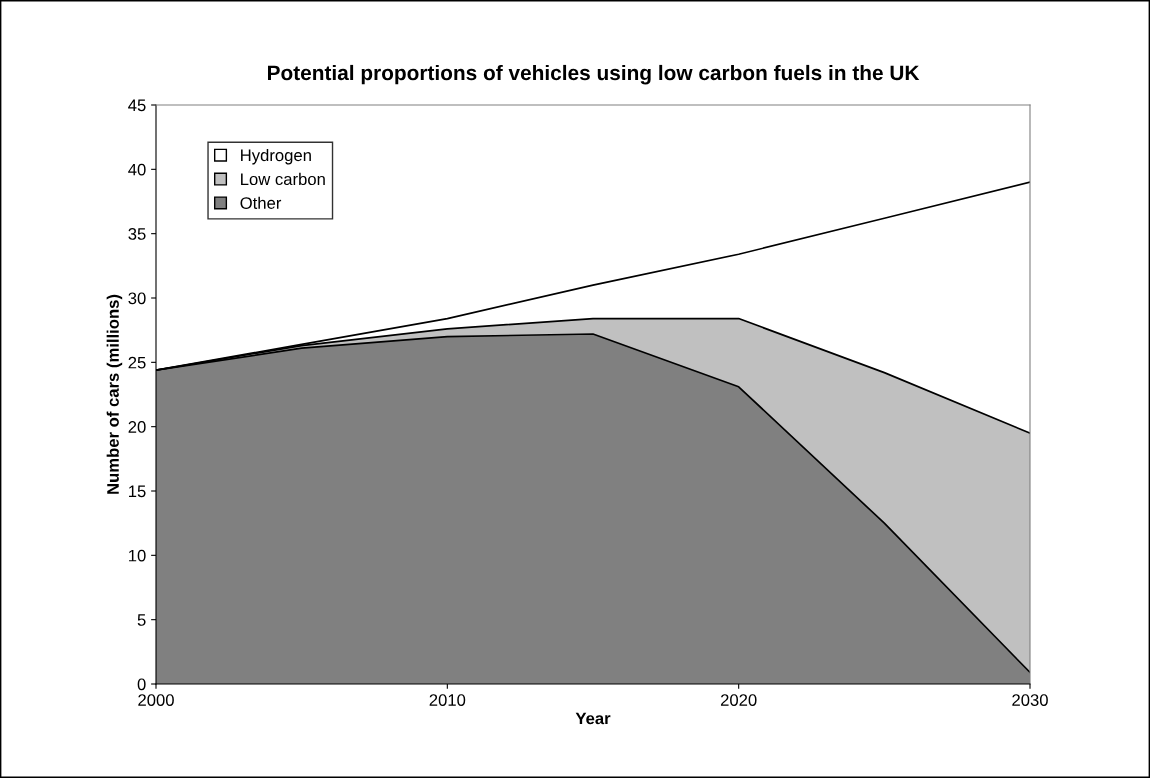 This screenshot has height=778, width=1150. What do you see at coordinates (141, 620) in the screenshot?
I see `y-tick-label: 5` at bounding box center [141, 620].